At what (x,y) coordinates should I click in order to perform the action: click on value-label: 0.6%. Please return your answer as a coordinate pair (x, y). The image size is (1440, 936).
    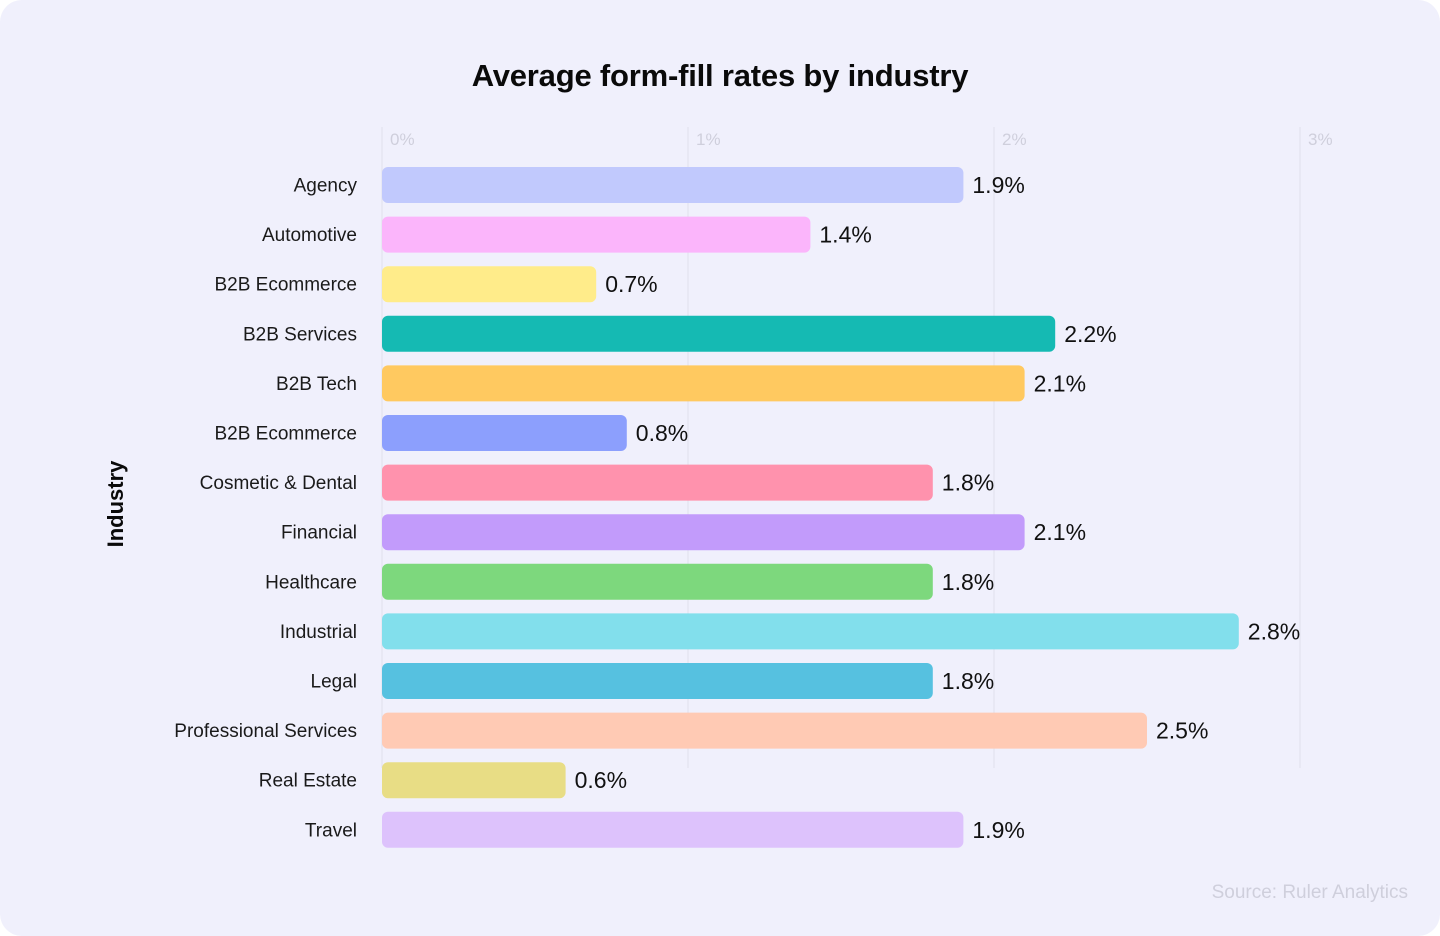
    Looking at the image, I should click on (601, 780).